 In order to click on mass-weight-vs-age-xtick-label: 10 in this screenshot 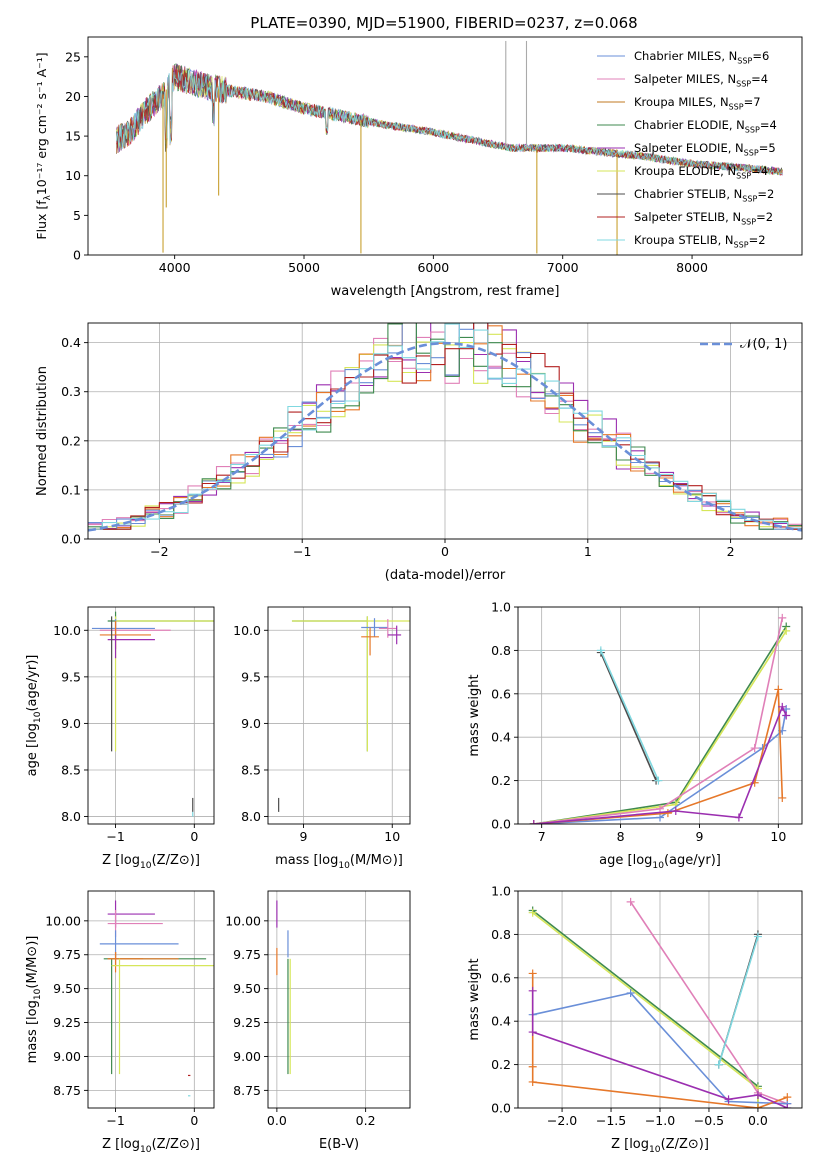, I will do `click(778, 836)`.